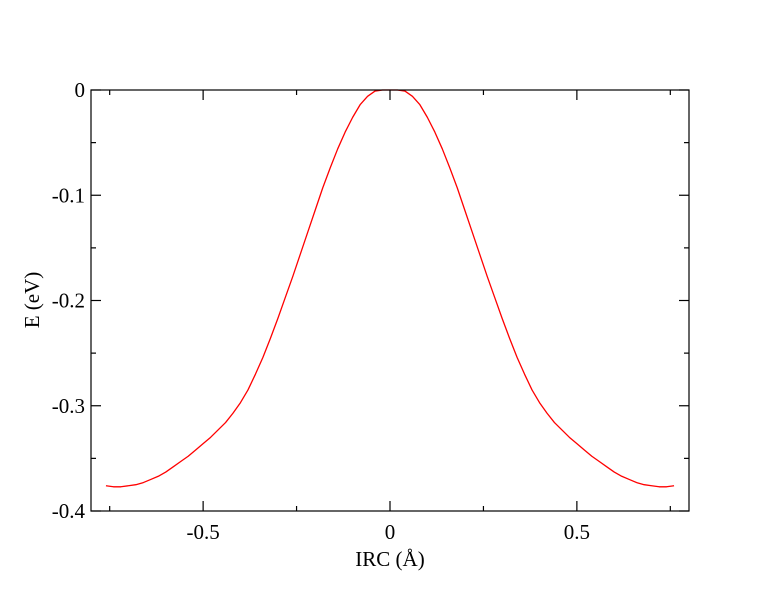  Describe the element at coordinates (69, 511) in the screenshot. I see `y-tick-label: -0.4` at that location.